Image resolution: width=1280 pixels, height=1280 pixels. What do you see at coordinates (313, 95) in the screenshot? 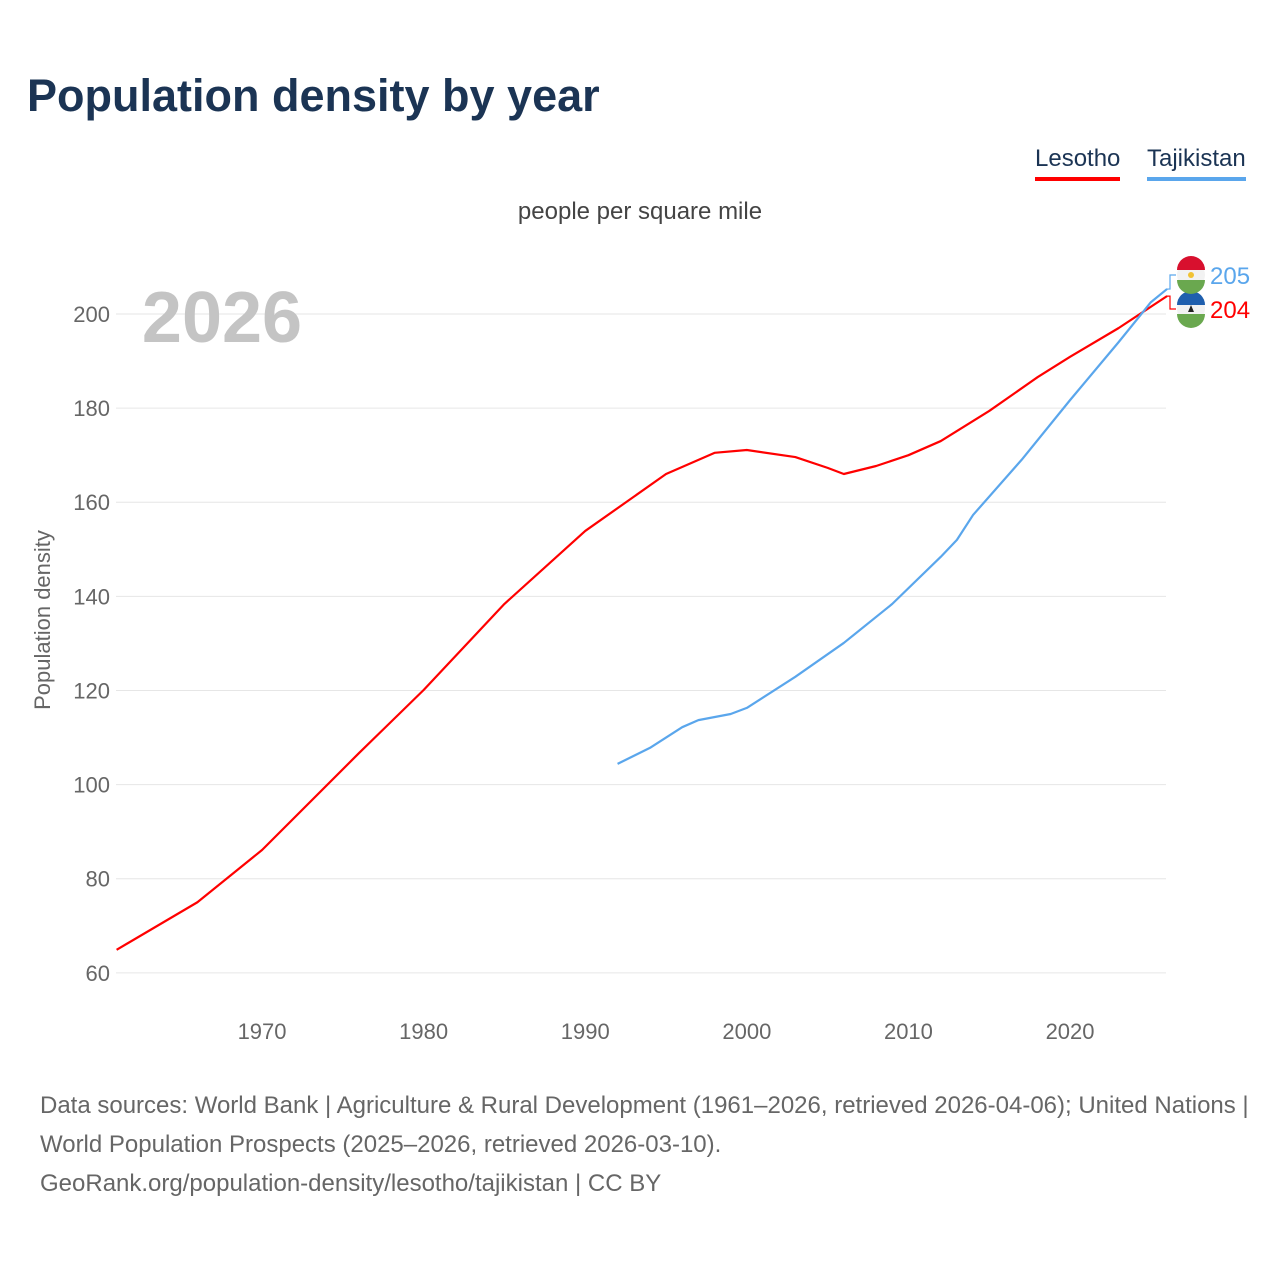
I see `chart-title: Population density by year` at bounding box center [313, 95].